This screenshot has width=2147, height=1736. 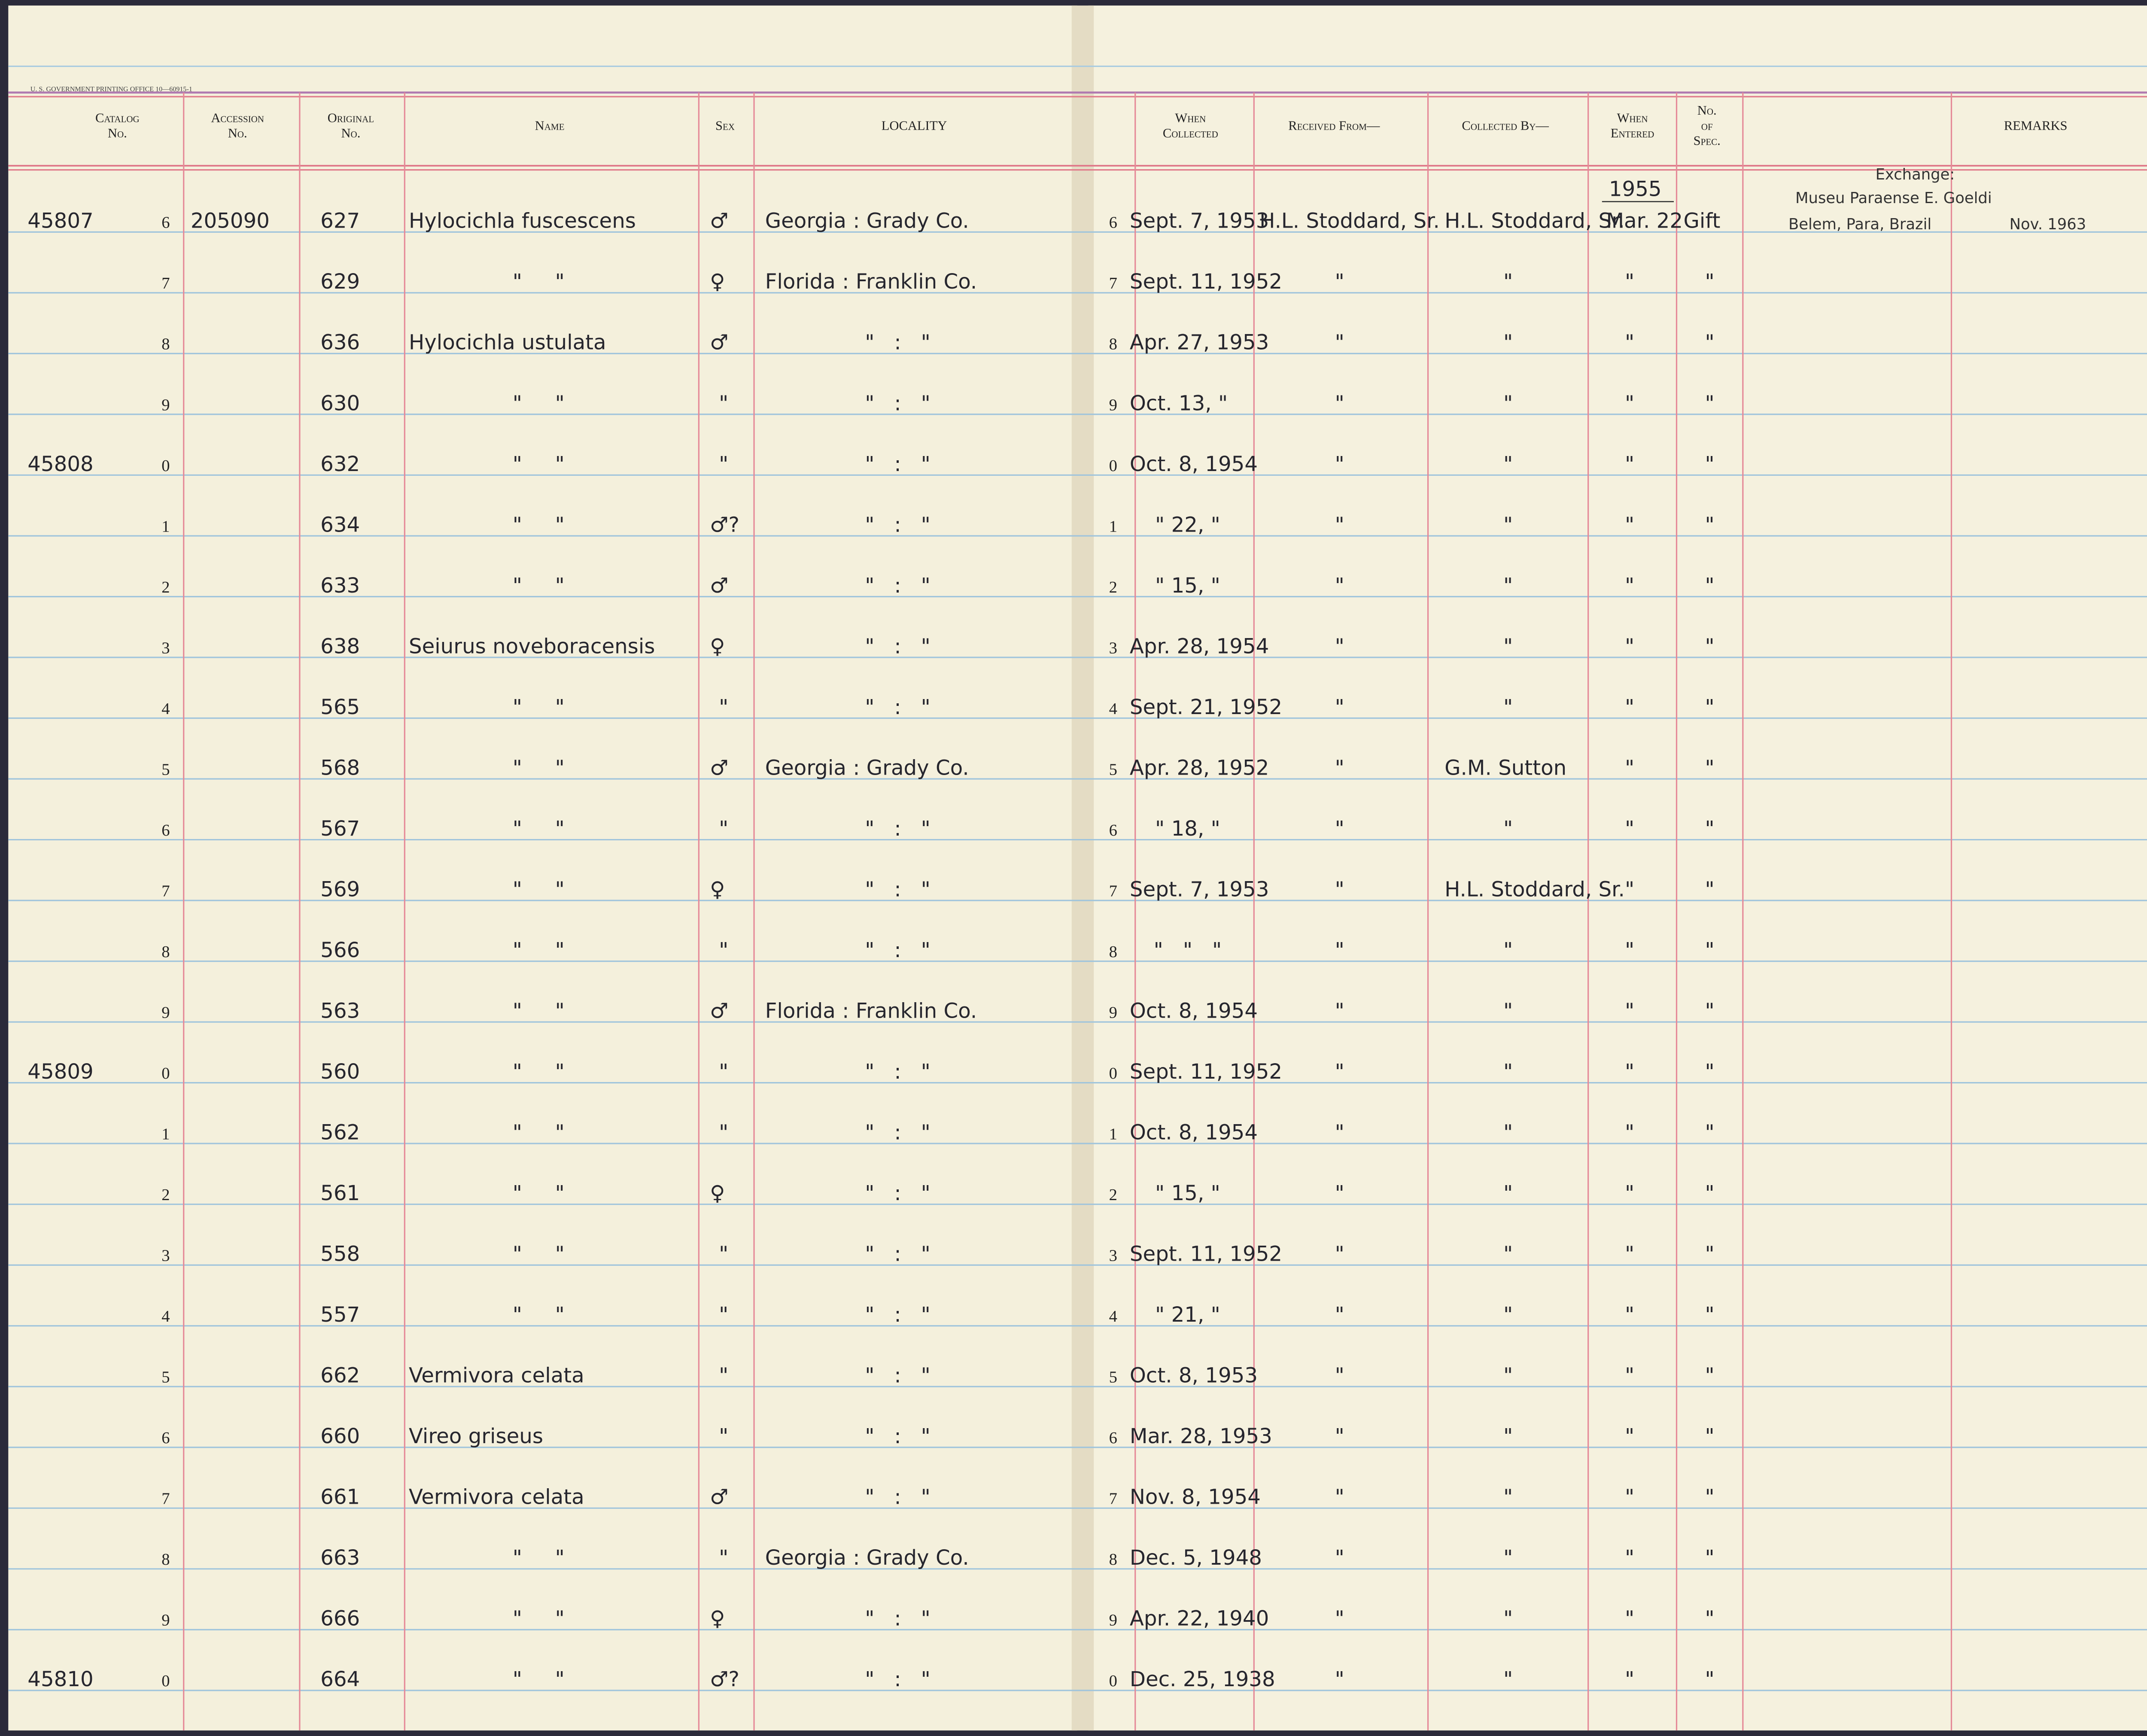 I want to click on digit-right: 6, so click(x=1113, y=830).